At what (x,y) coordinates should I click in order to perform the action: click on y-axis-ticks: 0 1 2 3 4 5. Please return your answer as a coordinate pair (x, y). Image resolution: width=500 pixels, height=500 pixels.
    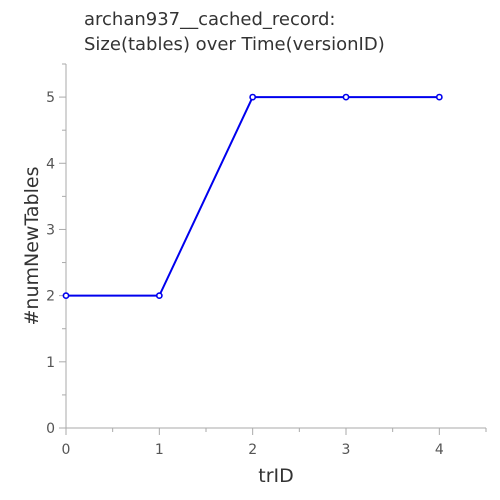
    Looking at the image, I should click on (56, 250).